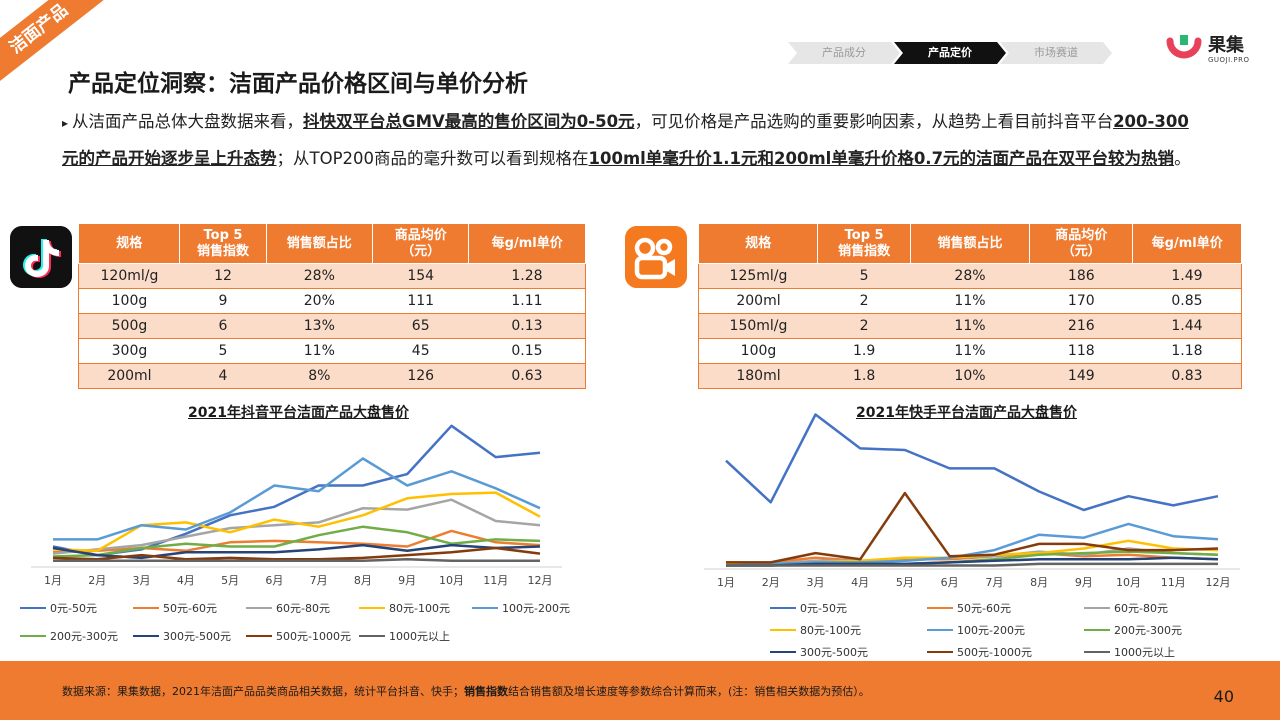 Image resolution: width=1280 pixels, height=720 pixels. Describe the element at coordinates (1128, 582) in the screenshot. I see `x-tick-label: 10月` at that location.